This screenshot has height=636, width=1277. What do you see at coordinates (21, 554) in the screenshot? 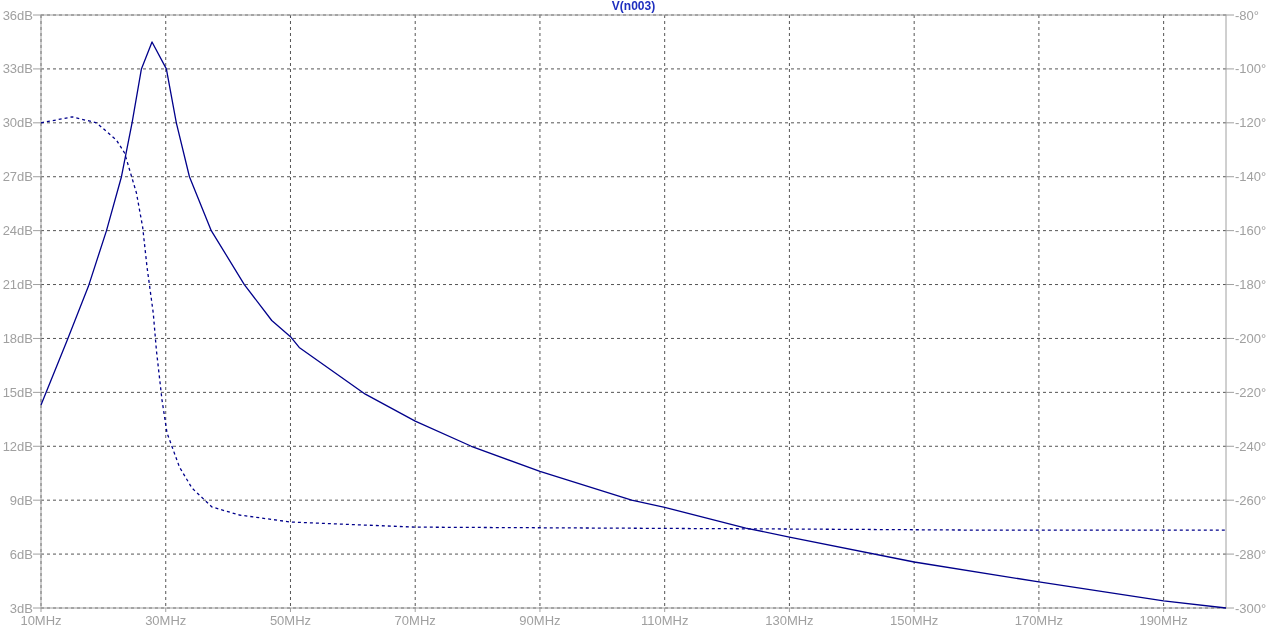
I see `y-tick-label: 6dB` at bounding box center [21, 554].